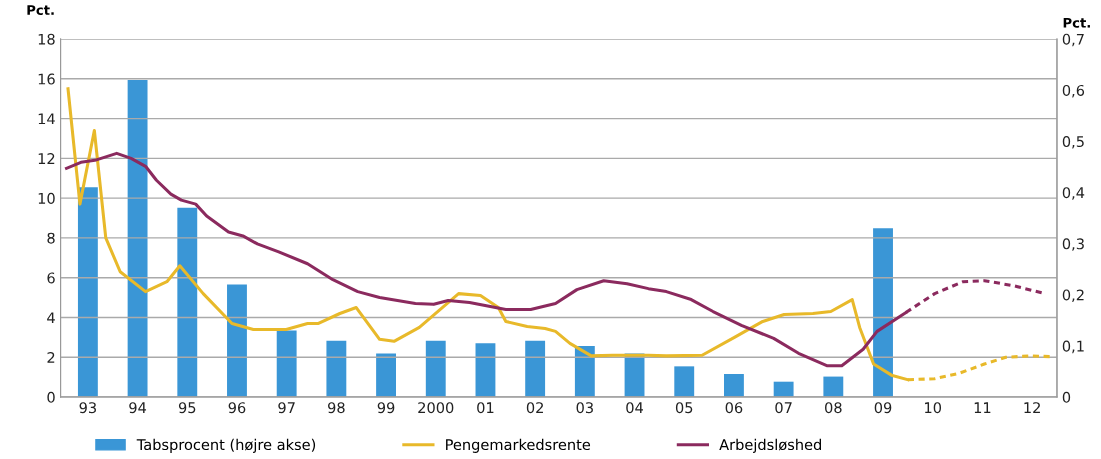  I want to click on y-tick-label: 8, so click(51, 238).